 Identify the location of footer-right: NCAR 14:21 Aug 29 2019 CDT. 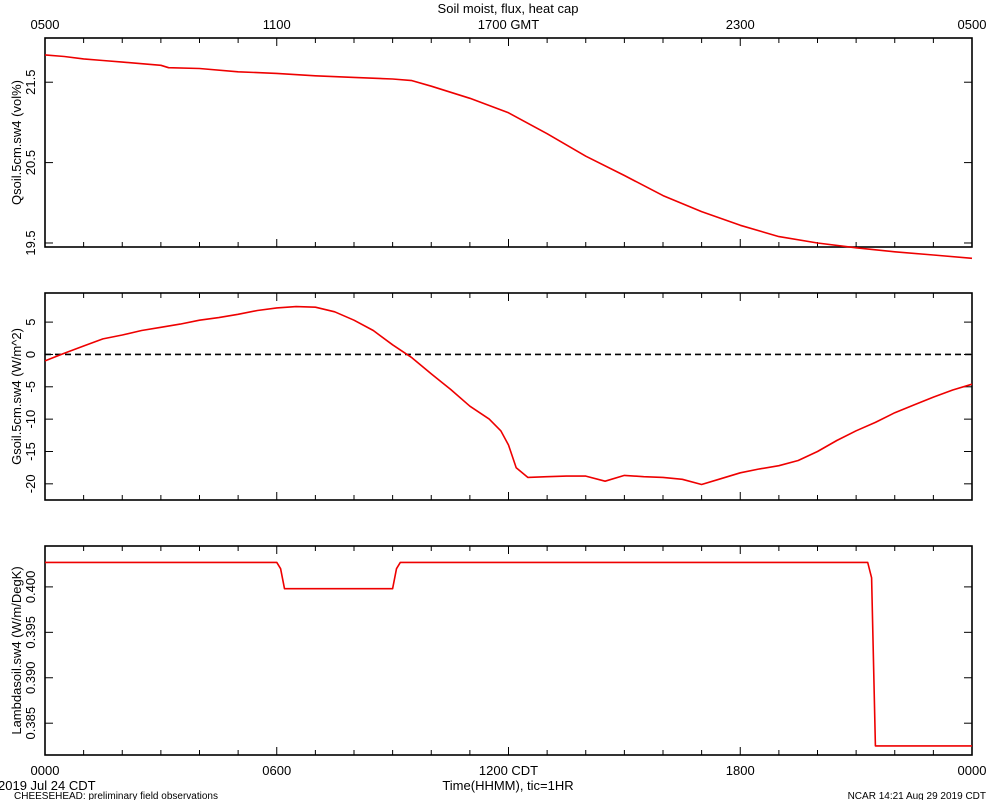
(917, 795).